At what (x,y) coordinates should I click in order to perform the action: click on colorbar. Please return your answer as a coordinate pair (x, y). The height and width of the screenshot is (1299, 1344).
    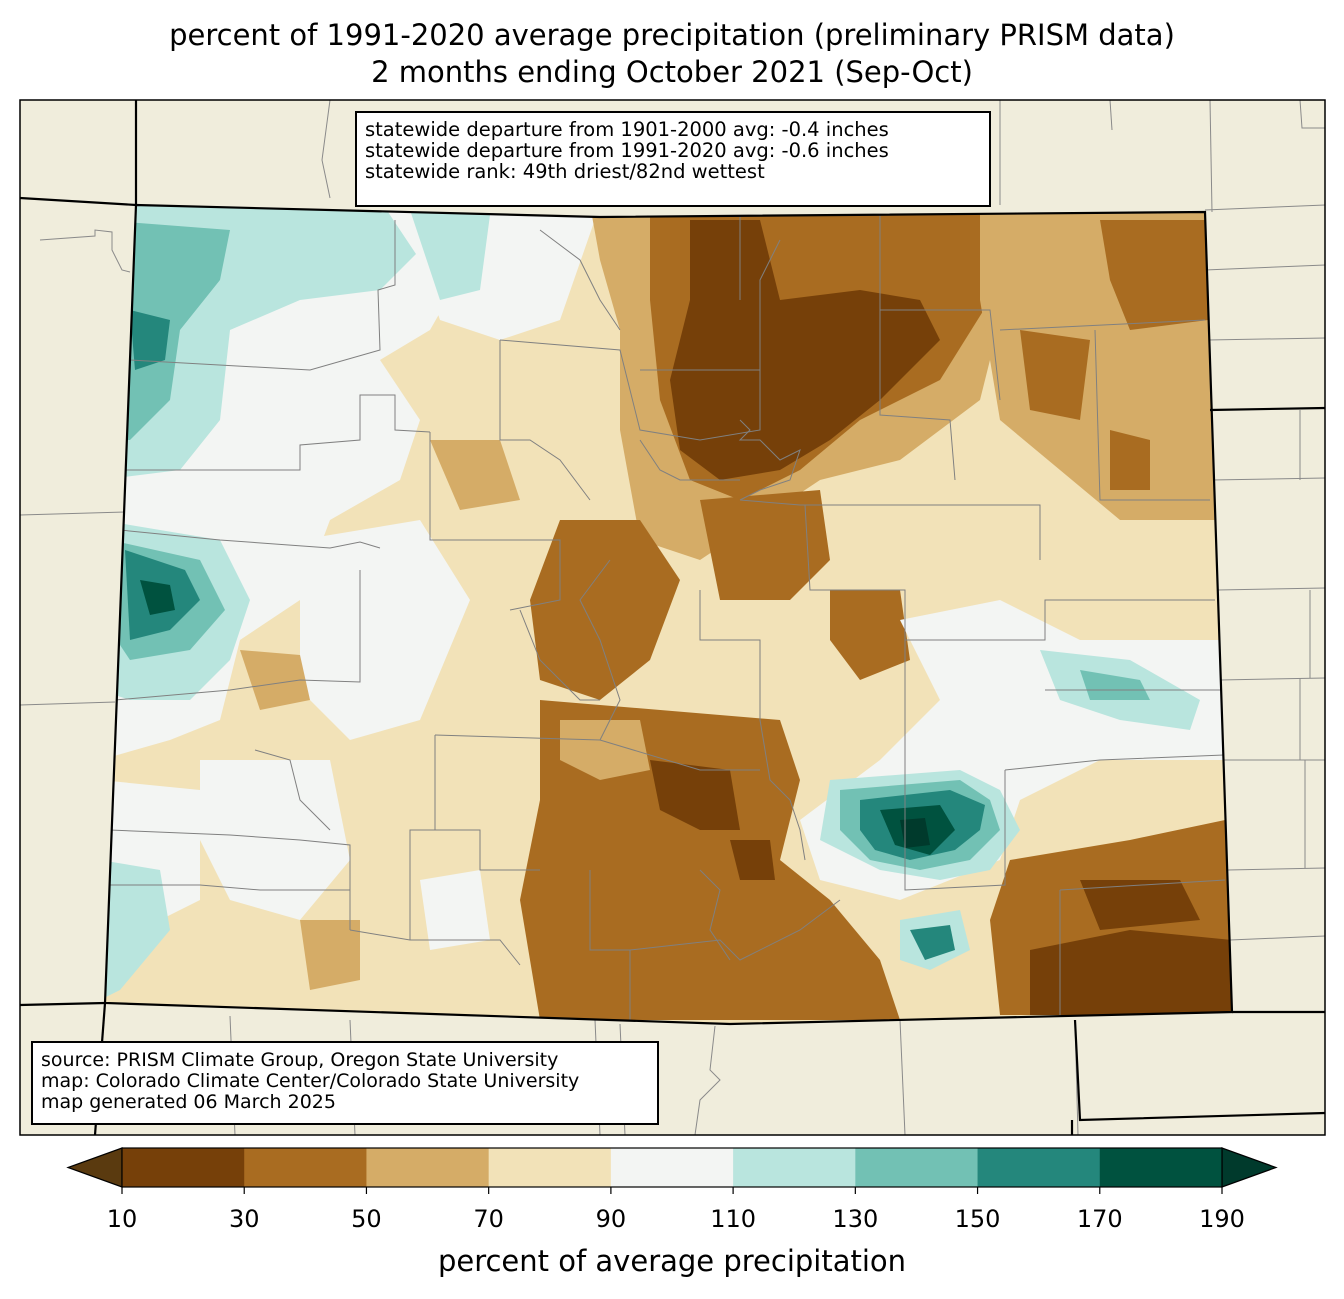
    Looking at the image, I should click on (672, 1170).